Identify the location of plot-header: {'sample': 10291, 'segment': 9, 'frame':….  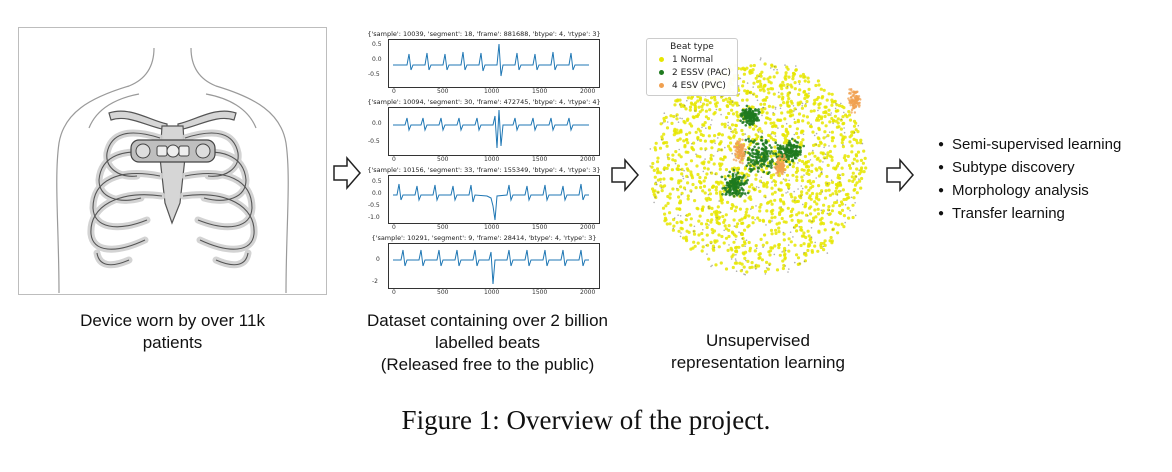
(484, 238).